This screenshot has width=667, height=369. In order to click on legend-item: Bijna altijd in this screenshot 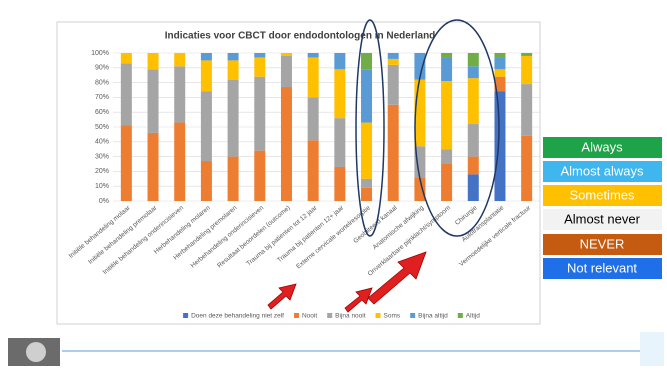, I will do `click(429, 316)`.